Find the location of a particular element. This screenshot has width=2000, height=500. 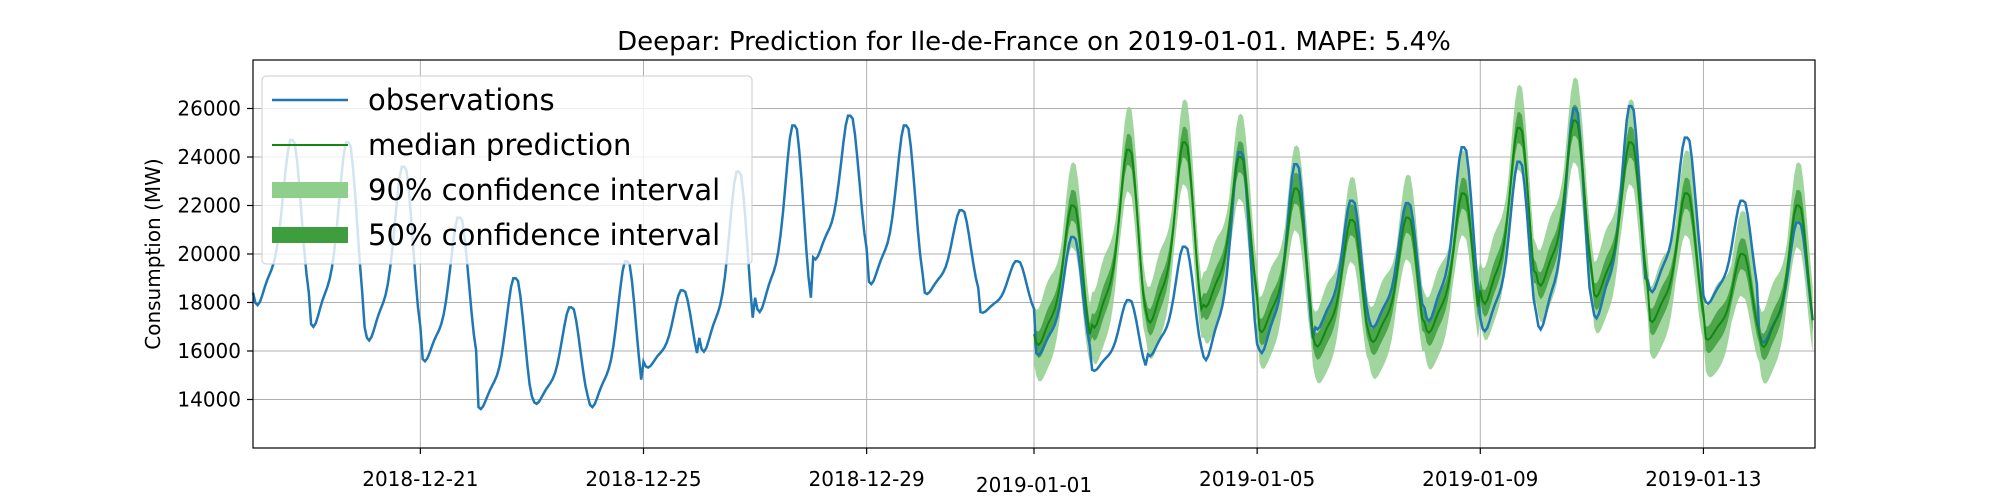

legend-box is located at coordinates (507, 170).